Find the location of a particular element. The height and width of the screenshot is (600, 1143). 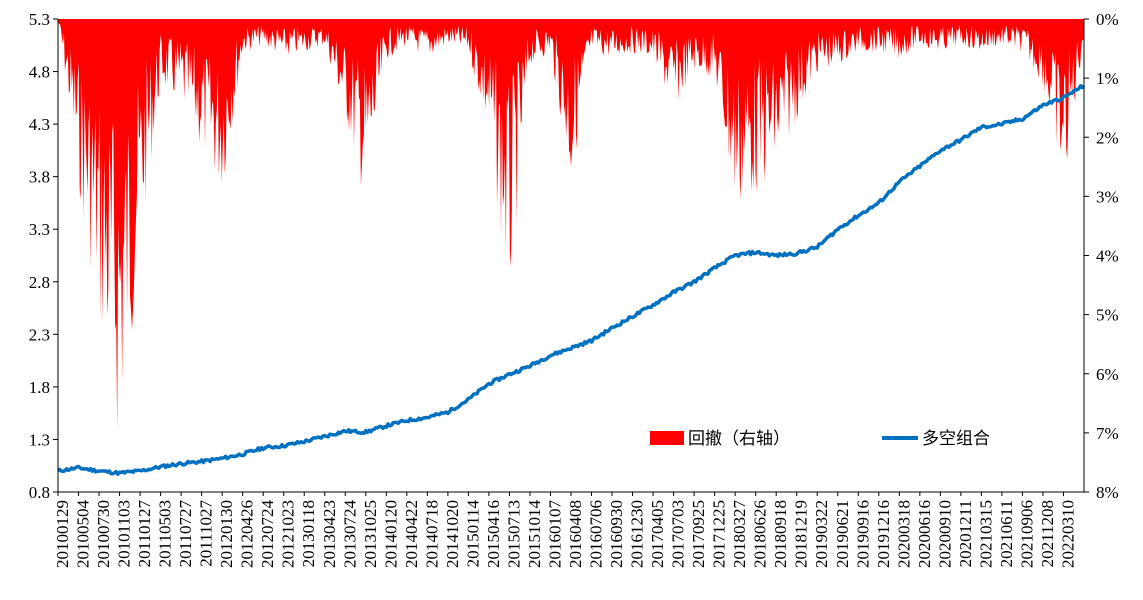

right-tick-label: 4% is located at coordinates (1107, 256).